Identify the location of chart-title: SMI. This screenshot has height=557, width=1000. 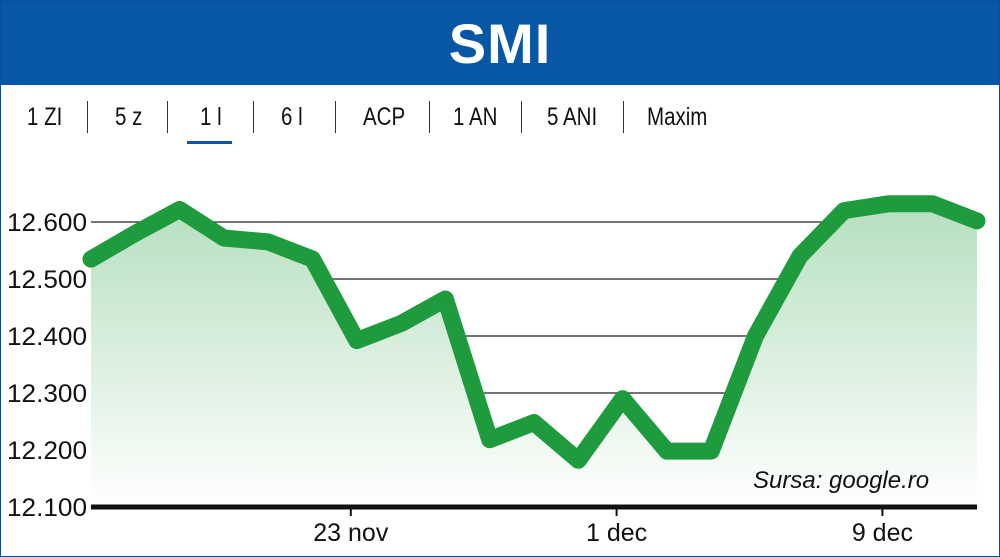
(500, 43).